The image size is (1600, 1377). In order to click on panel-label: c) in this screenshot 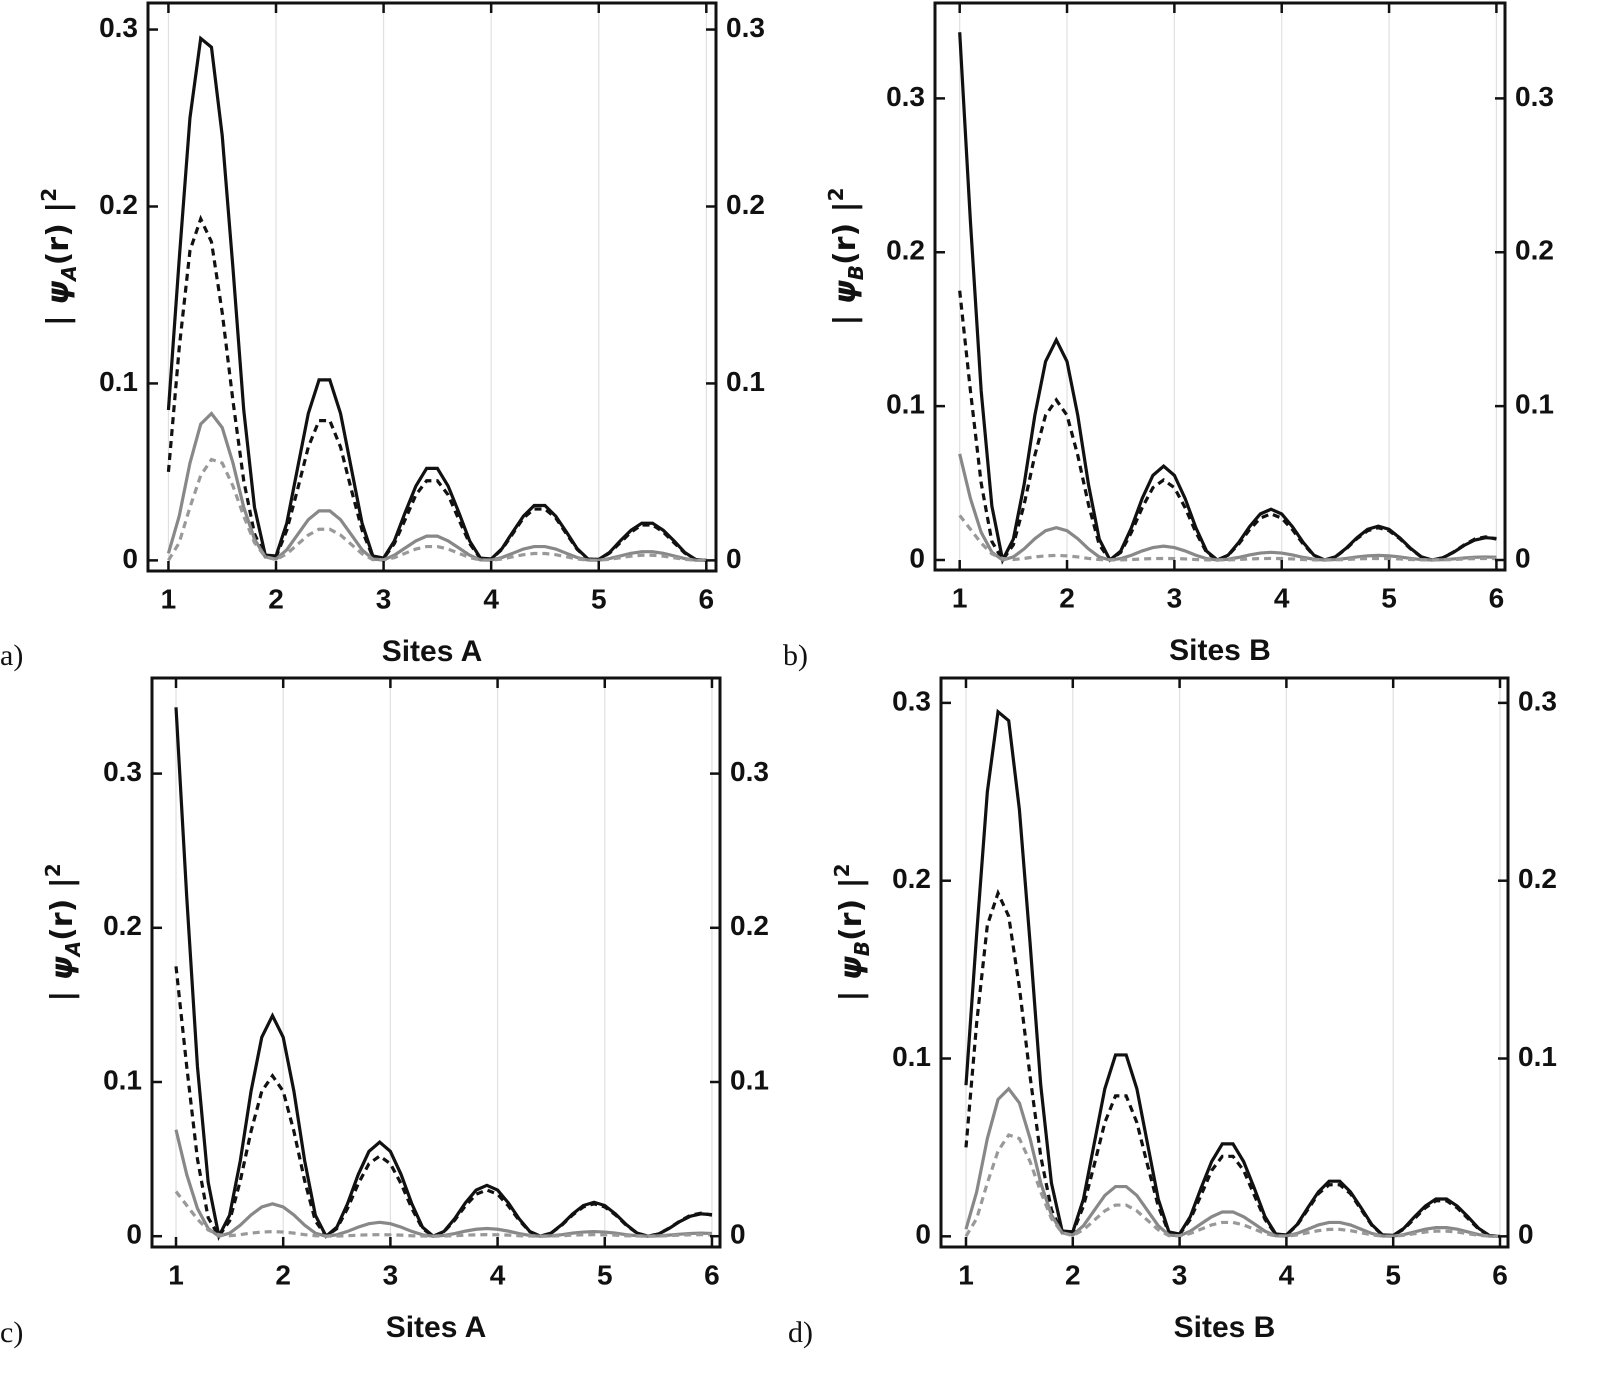, I will do `click(11, 1332)`.